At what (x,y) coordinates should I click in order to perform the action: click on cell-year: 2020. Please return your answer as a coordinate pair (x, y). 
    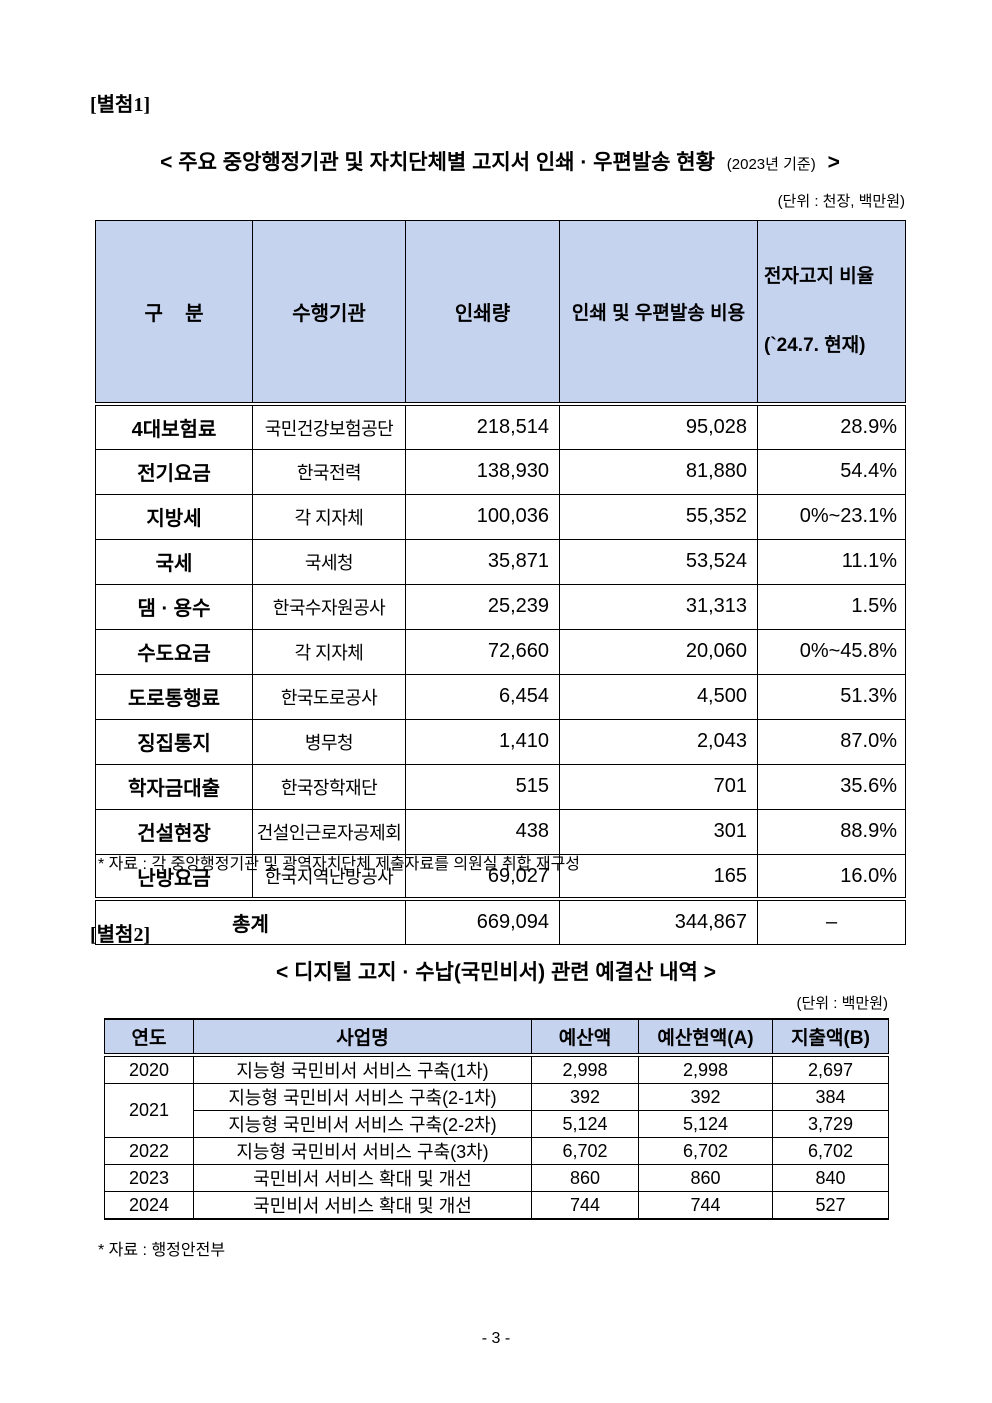
    Looking at the image, I should click on (149, 1069).